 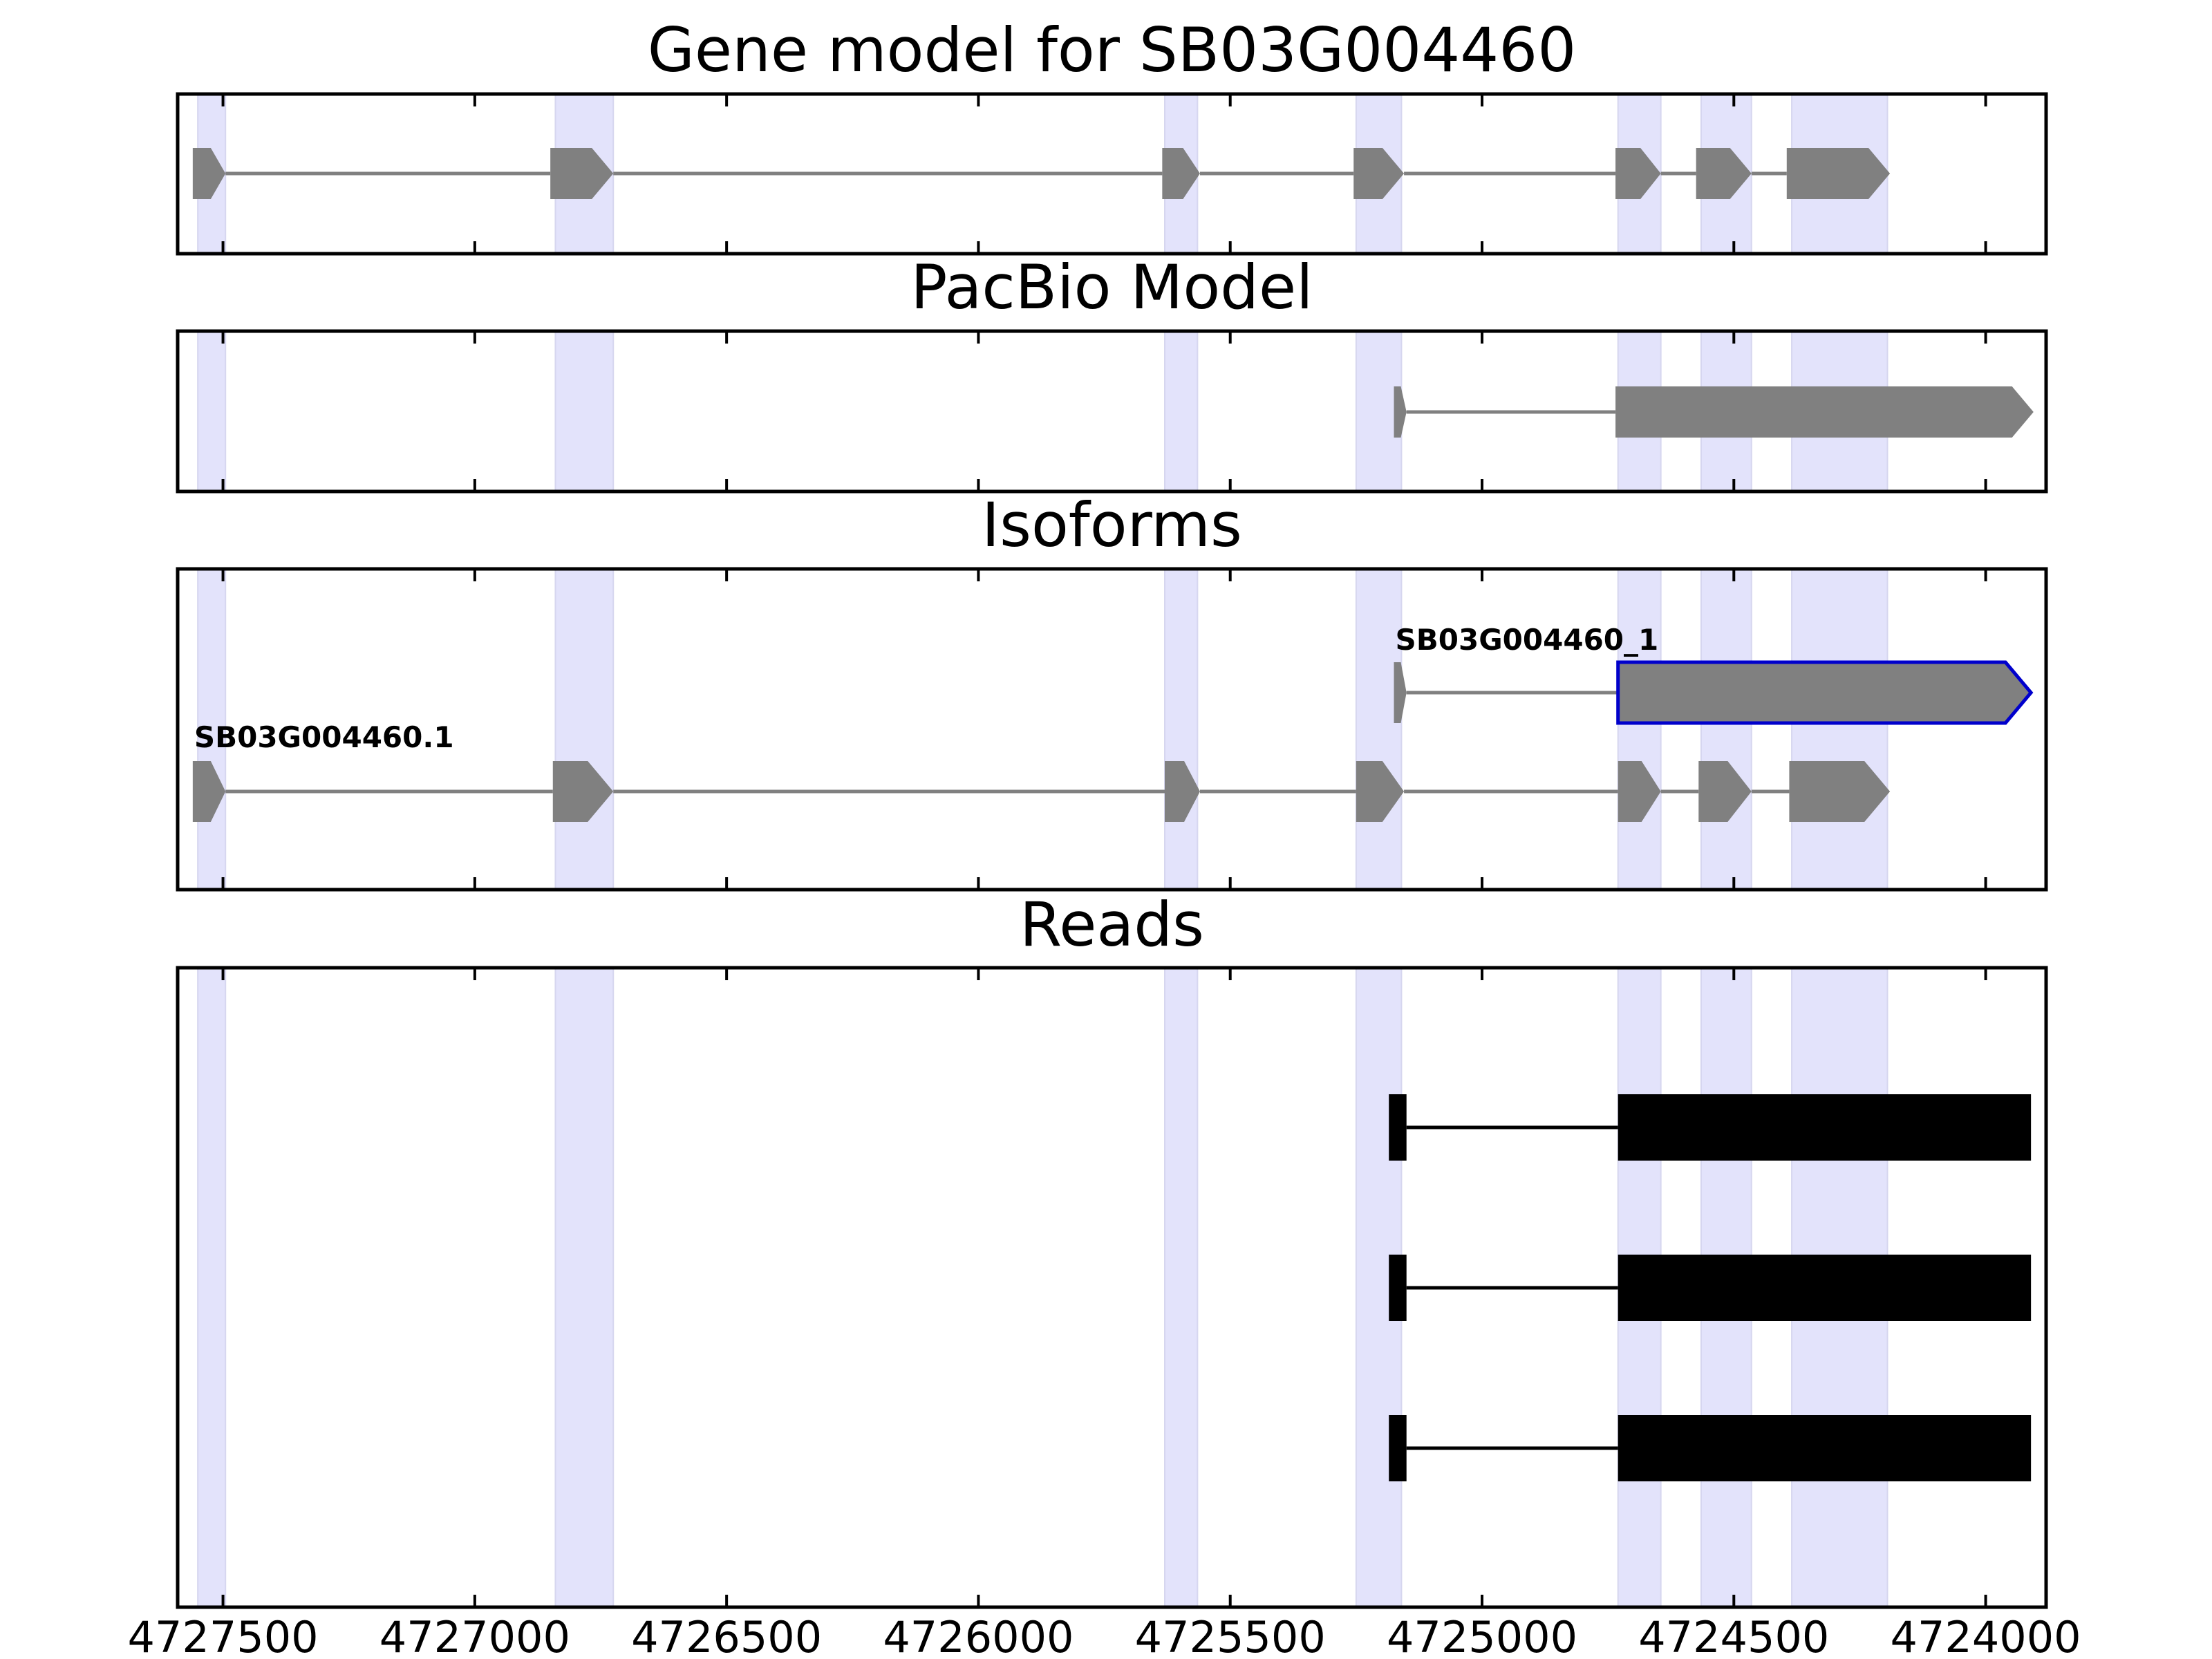 I want to click on panel-title: PacBio Model, so click(x=1111, y=287).